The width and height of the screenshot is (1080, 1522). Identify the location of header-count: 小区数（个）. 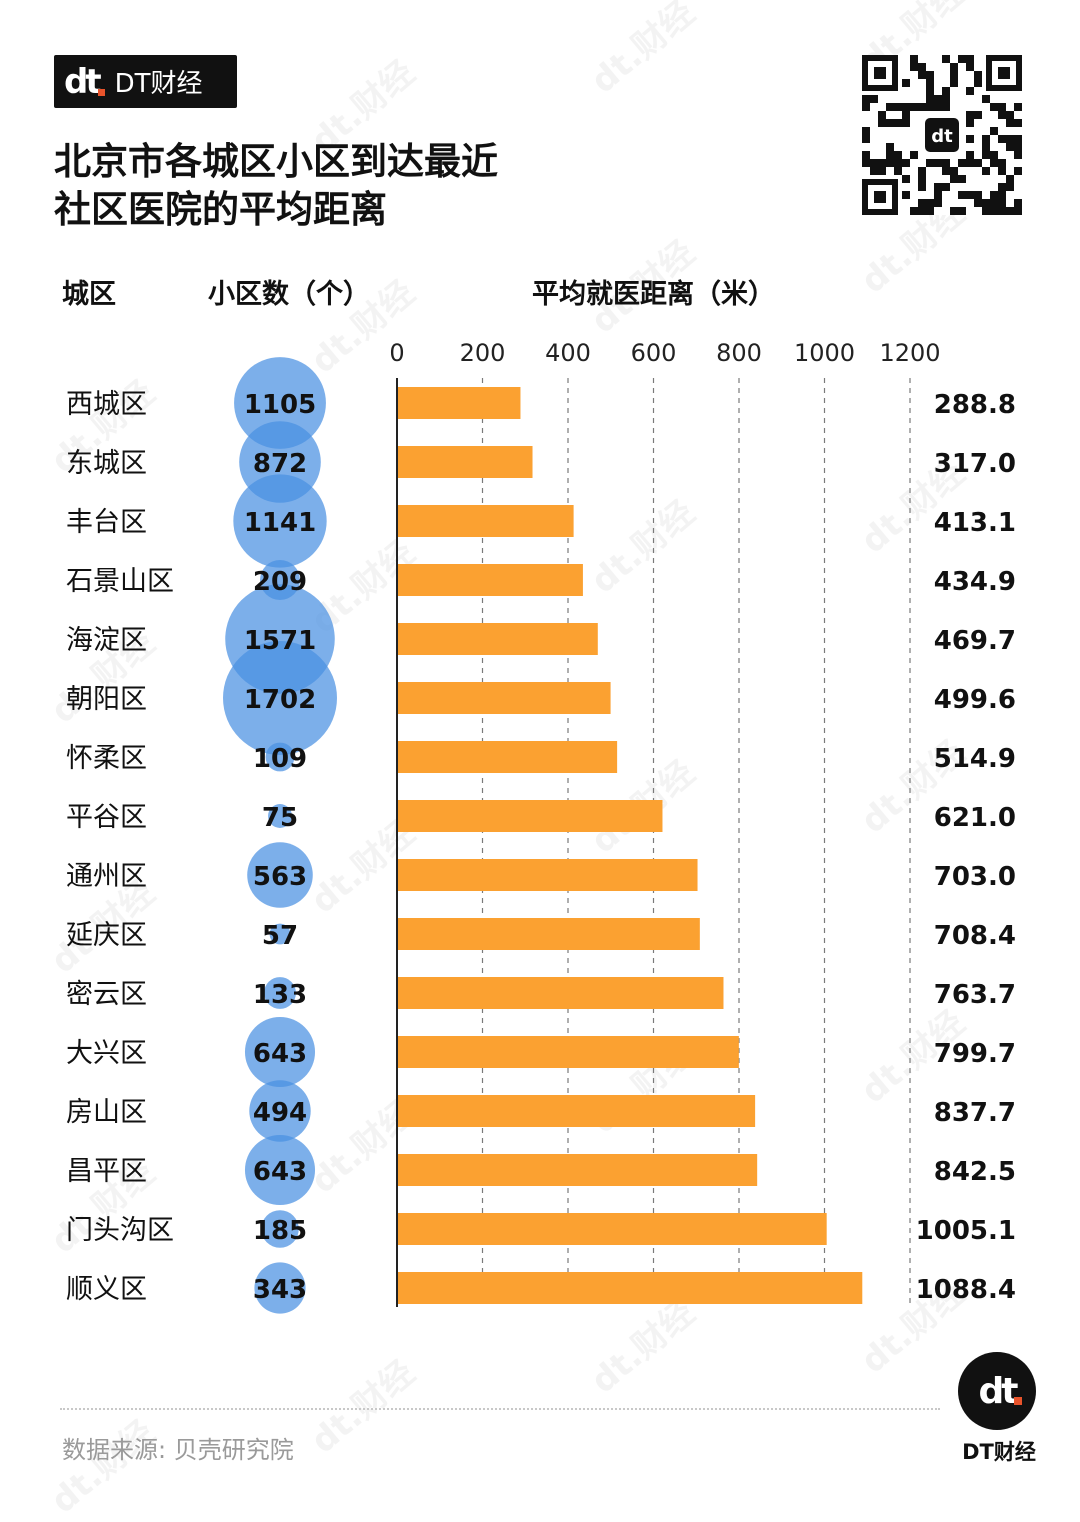
(289, 294).